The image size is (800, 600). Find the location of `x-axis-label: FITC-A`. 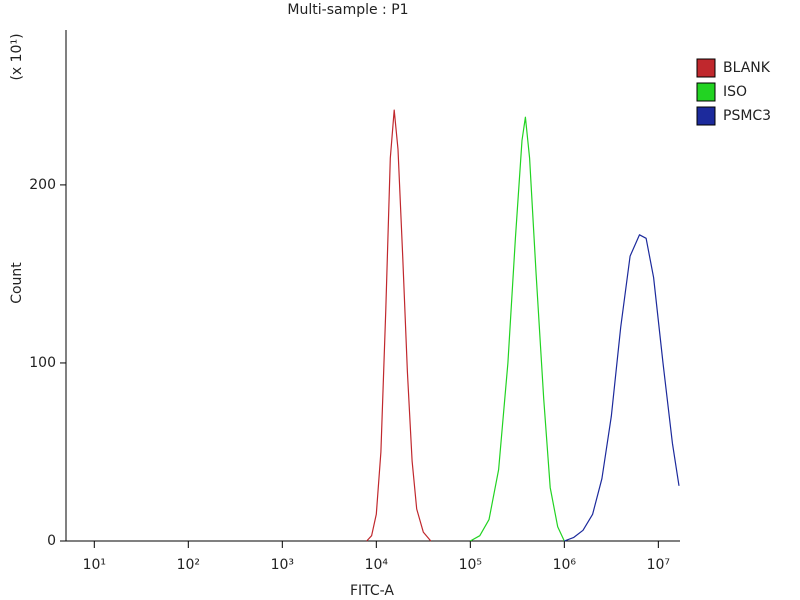

x-axis-label: FITC-A is located at coordinates (372, 591).